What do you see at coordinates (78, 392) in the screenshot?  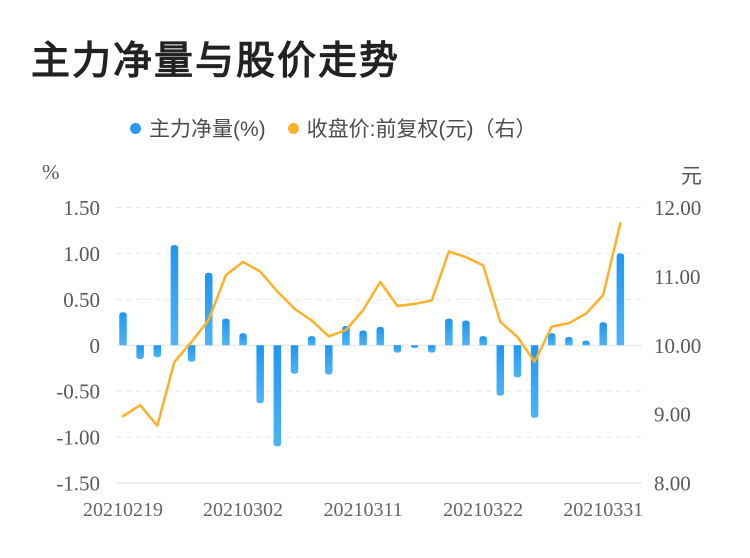 I see `left-axis-tick-label: -0.50` at bounding box center [78, 392].